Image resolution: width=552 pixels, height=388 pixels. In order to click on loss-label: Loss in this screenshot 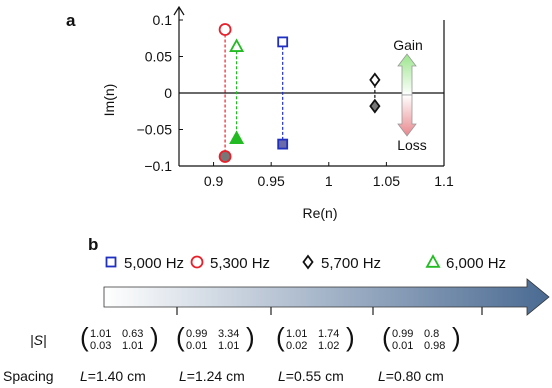, I will do `click(412, 145)`.